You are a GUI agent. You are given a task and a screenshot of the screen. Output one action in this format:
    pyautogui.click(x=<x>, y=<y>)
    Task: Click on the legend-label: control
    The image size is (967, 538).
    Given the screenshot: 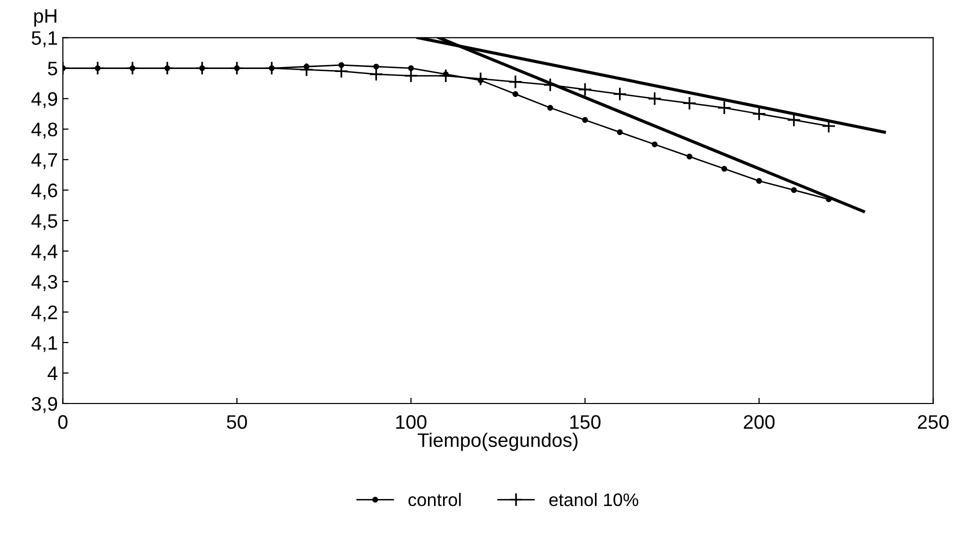 What is the action you would take?
    pyautogui.click(x=434, y=499)
    